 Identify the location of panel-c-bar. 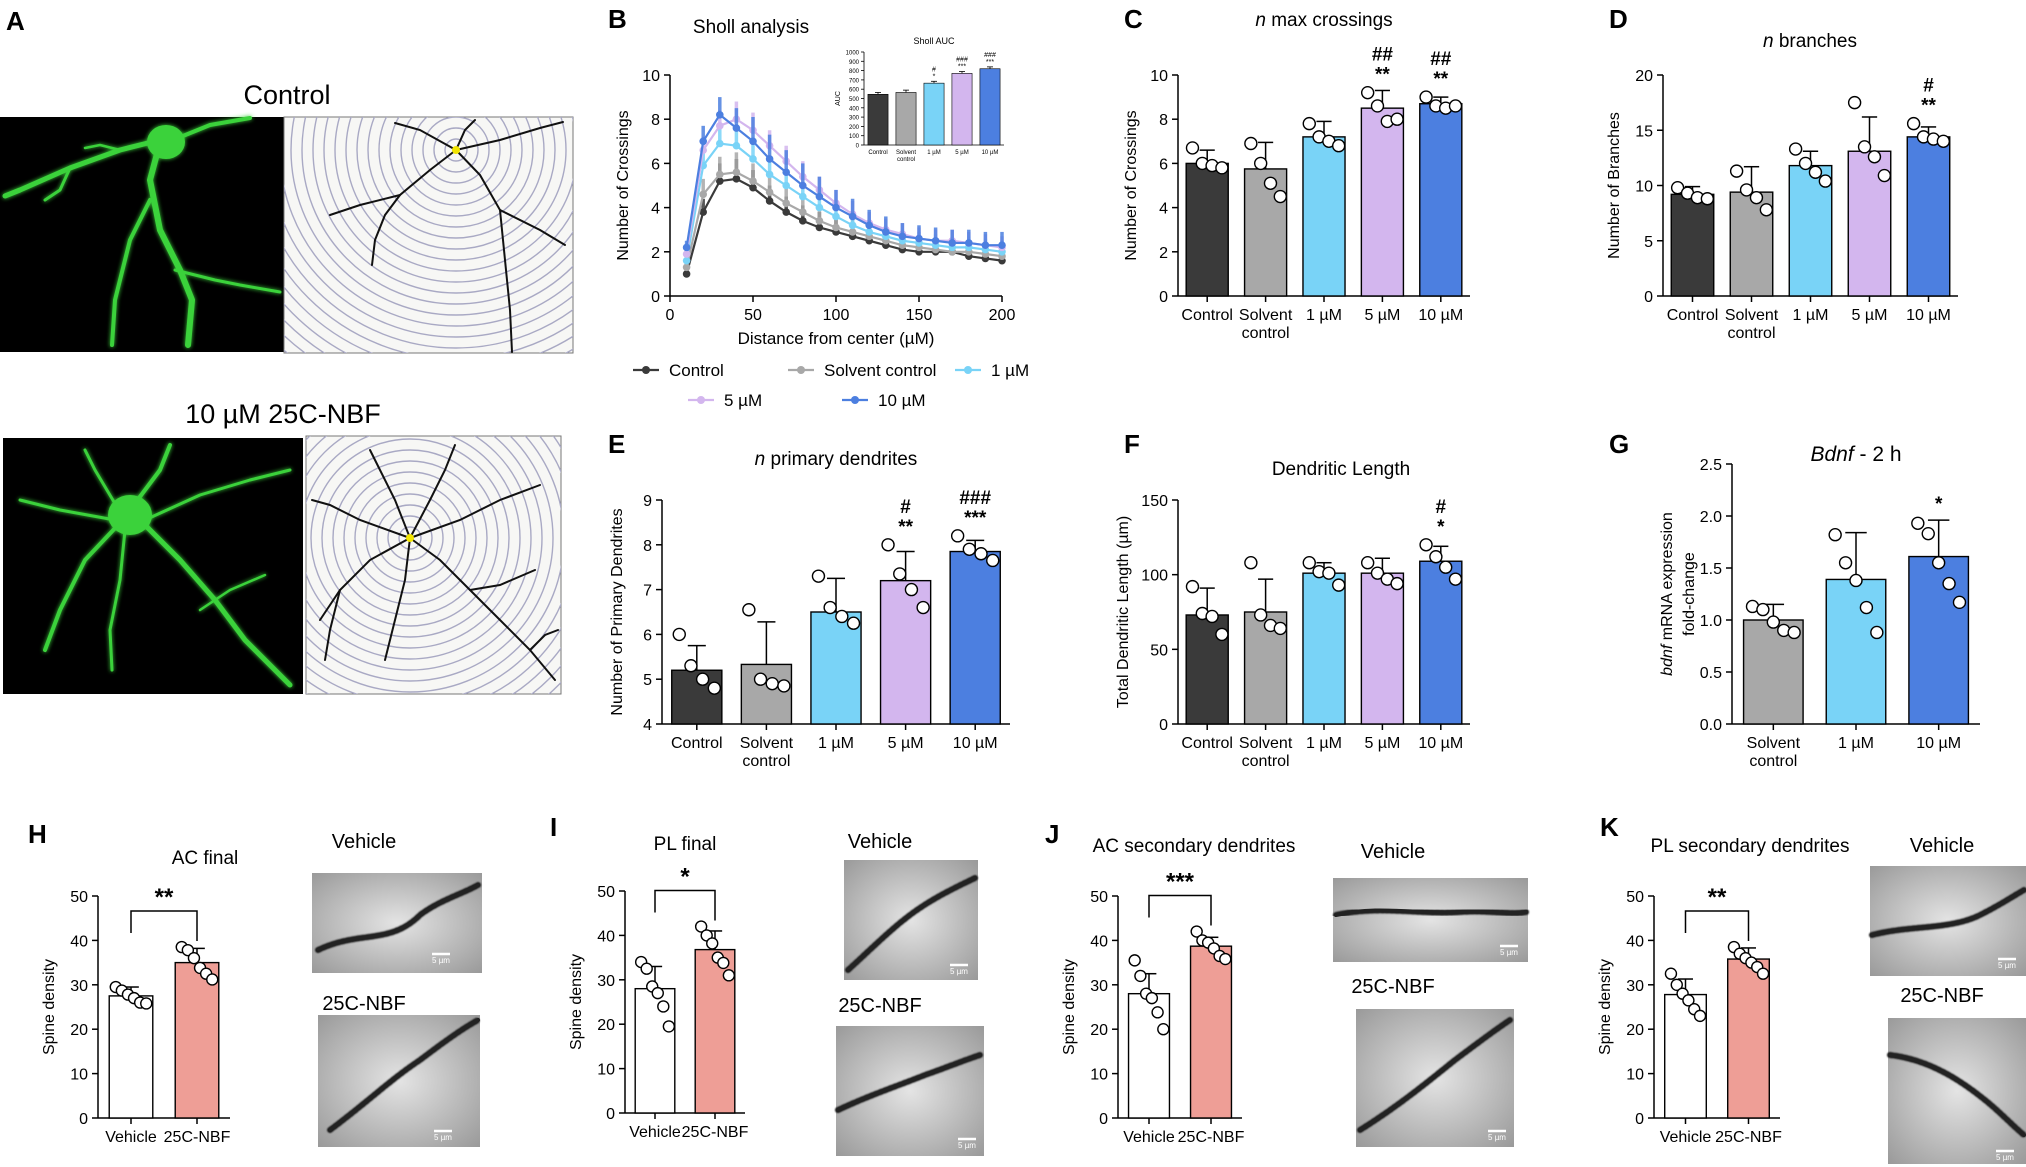
(1324, 216).